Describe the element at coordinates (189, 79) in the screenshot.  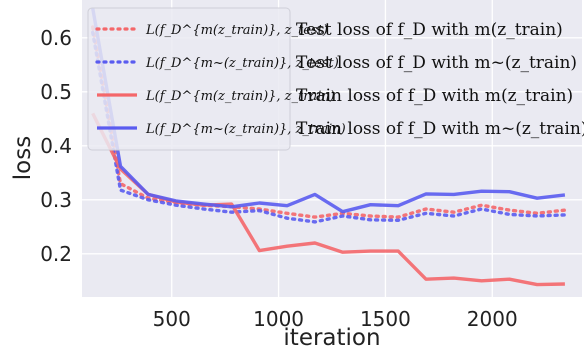
I see `legend-box` at that location.